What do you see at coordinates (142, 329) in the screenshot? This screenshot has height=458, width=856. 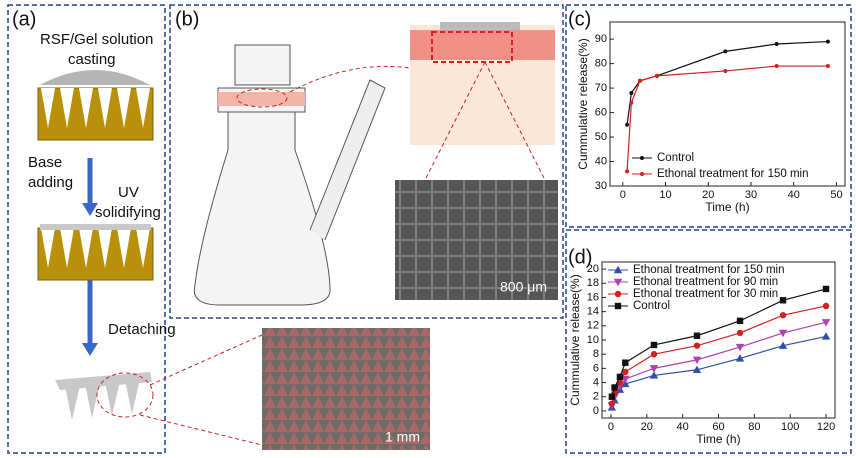 I see `step-label: Detaching` at bounding box center [142, 329].